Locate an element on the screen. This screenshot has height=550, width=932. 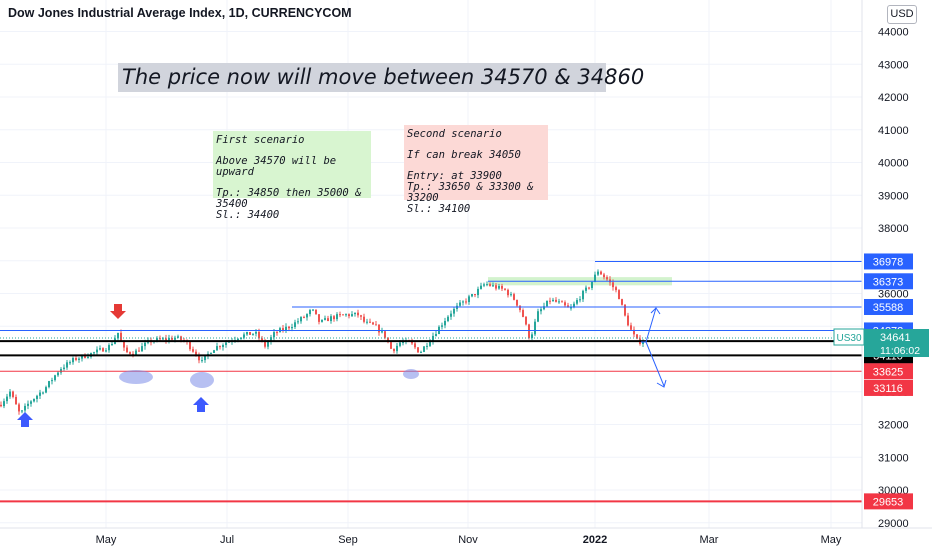
time-tick-label: Nov is located at coordinates (468, 540).